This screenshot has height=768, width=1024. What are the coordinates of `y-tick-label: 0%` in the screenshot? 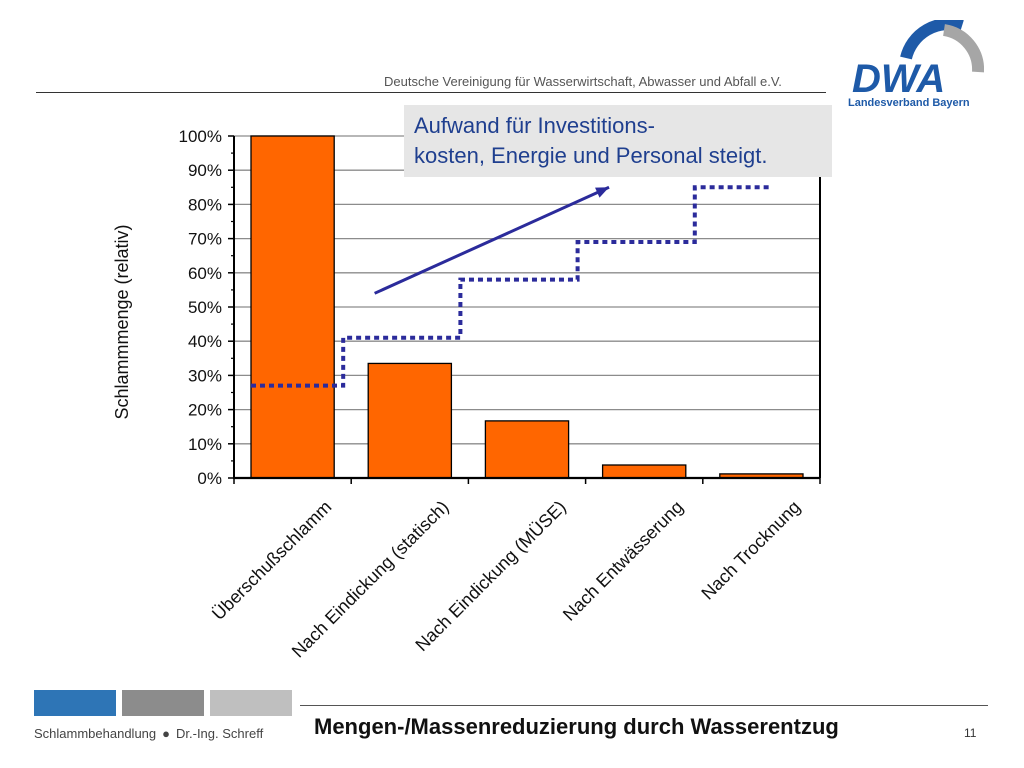 It's located at (209, 478).